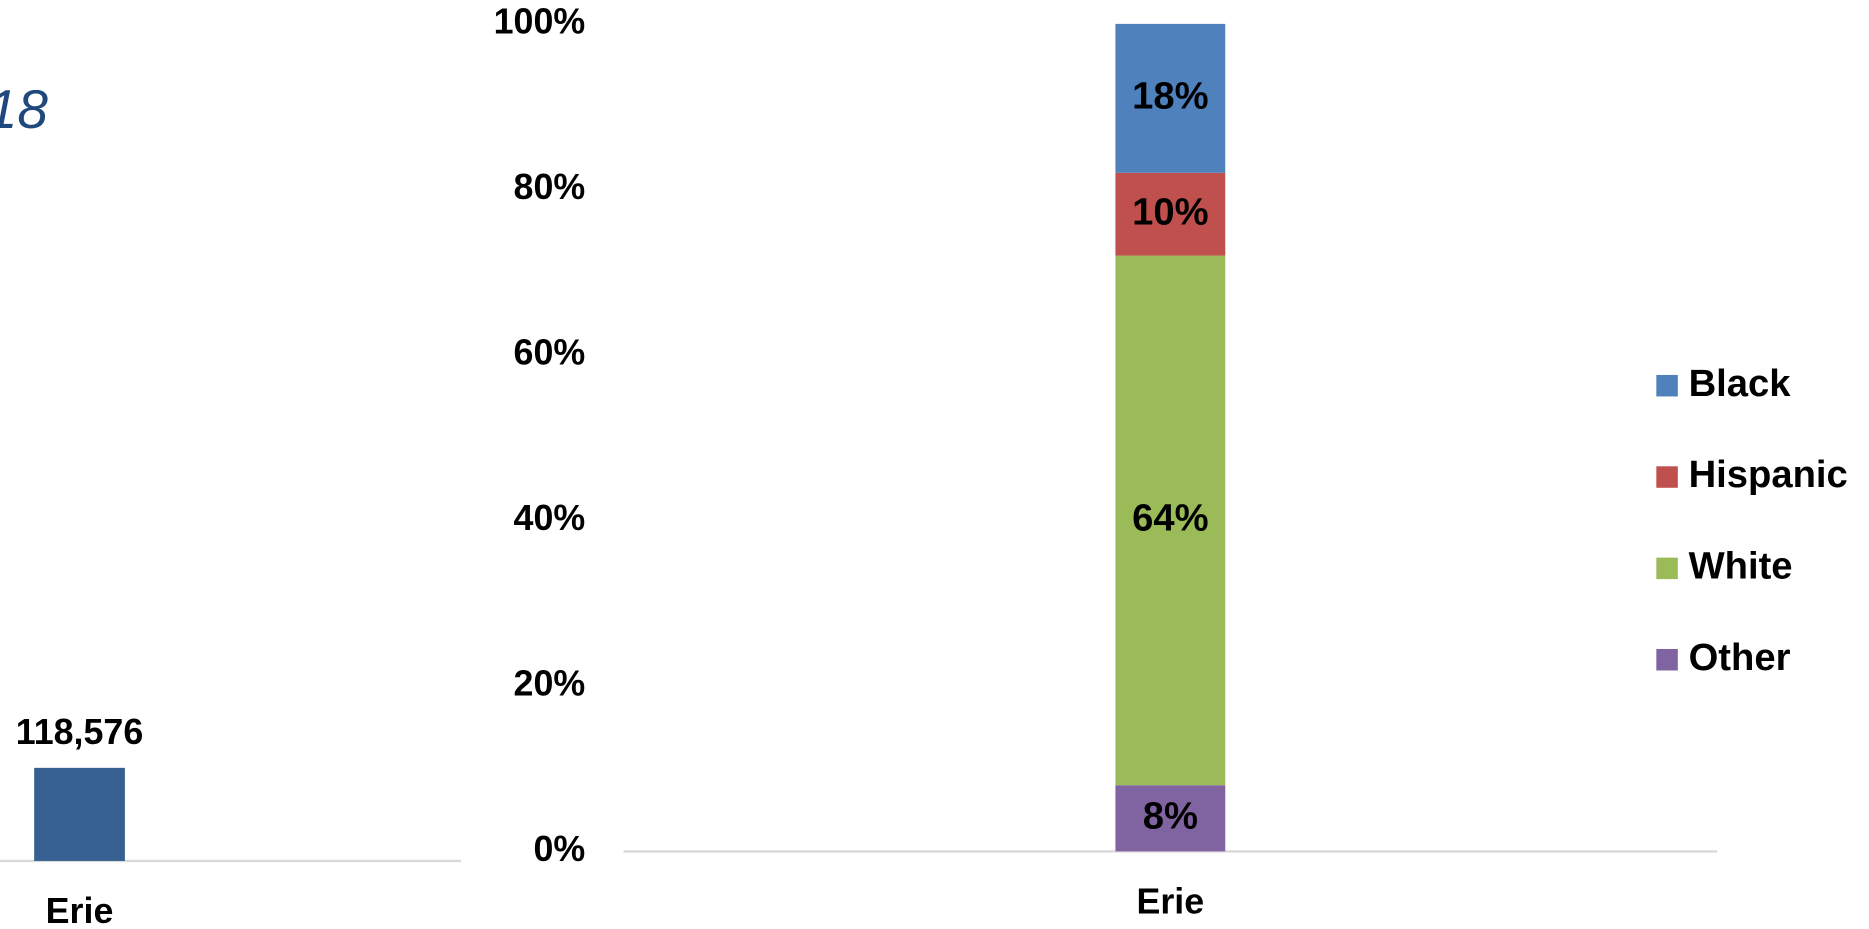  I want to click on data-label: 8%, so click(1170, 815).